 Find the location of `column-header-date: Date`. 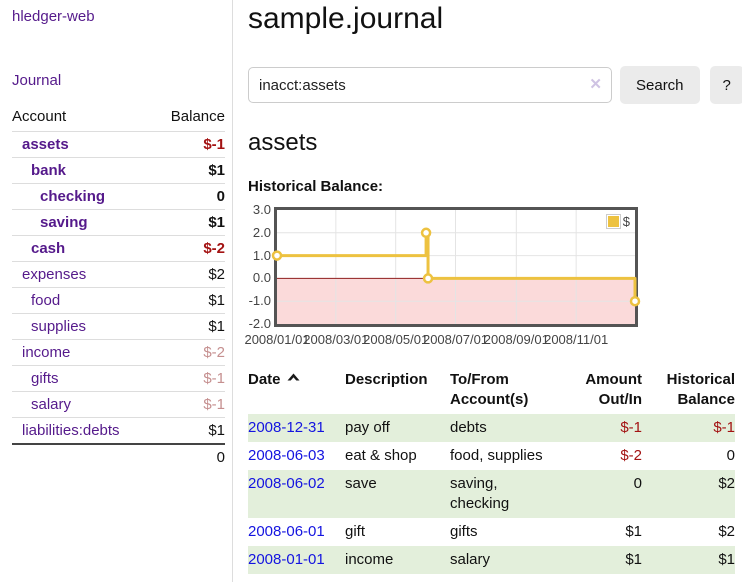

column-header-date: Date is located at coordinates (296, 391).